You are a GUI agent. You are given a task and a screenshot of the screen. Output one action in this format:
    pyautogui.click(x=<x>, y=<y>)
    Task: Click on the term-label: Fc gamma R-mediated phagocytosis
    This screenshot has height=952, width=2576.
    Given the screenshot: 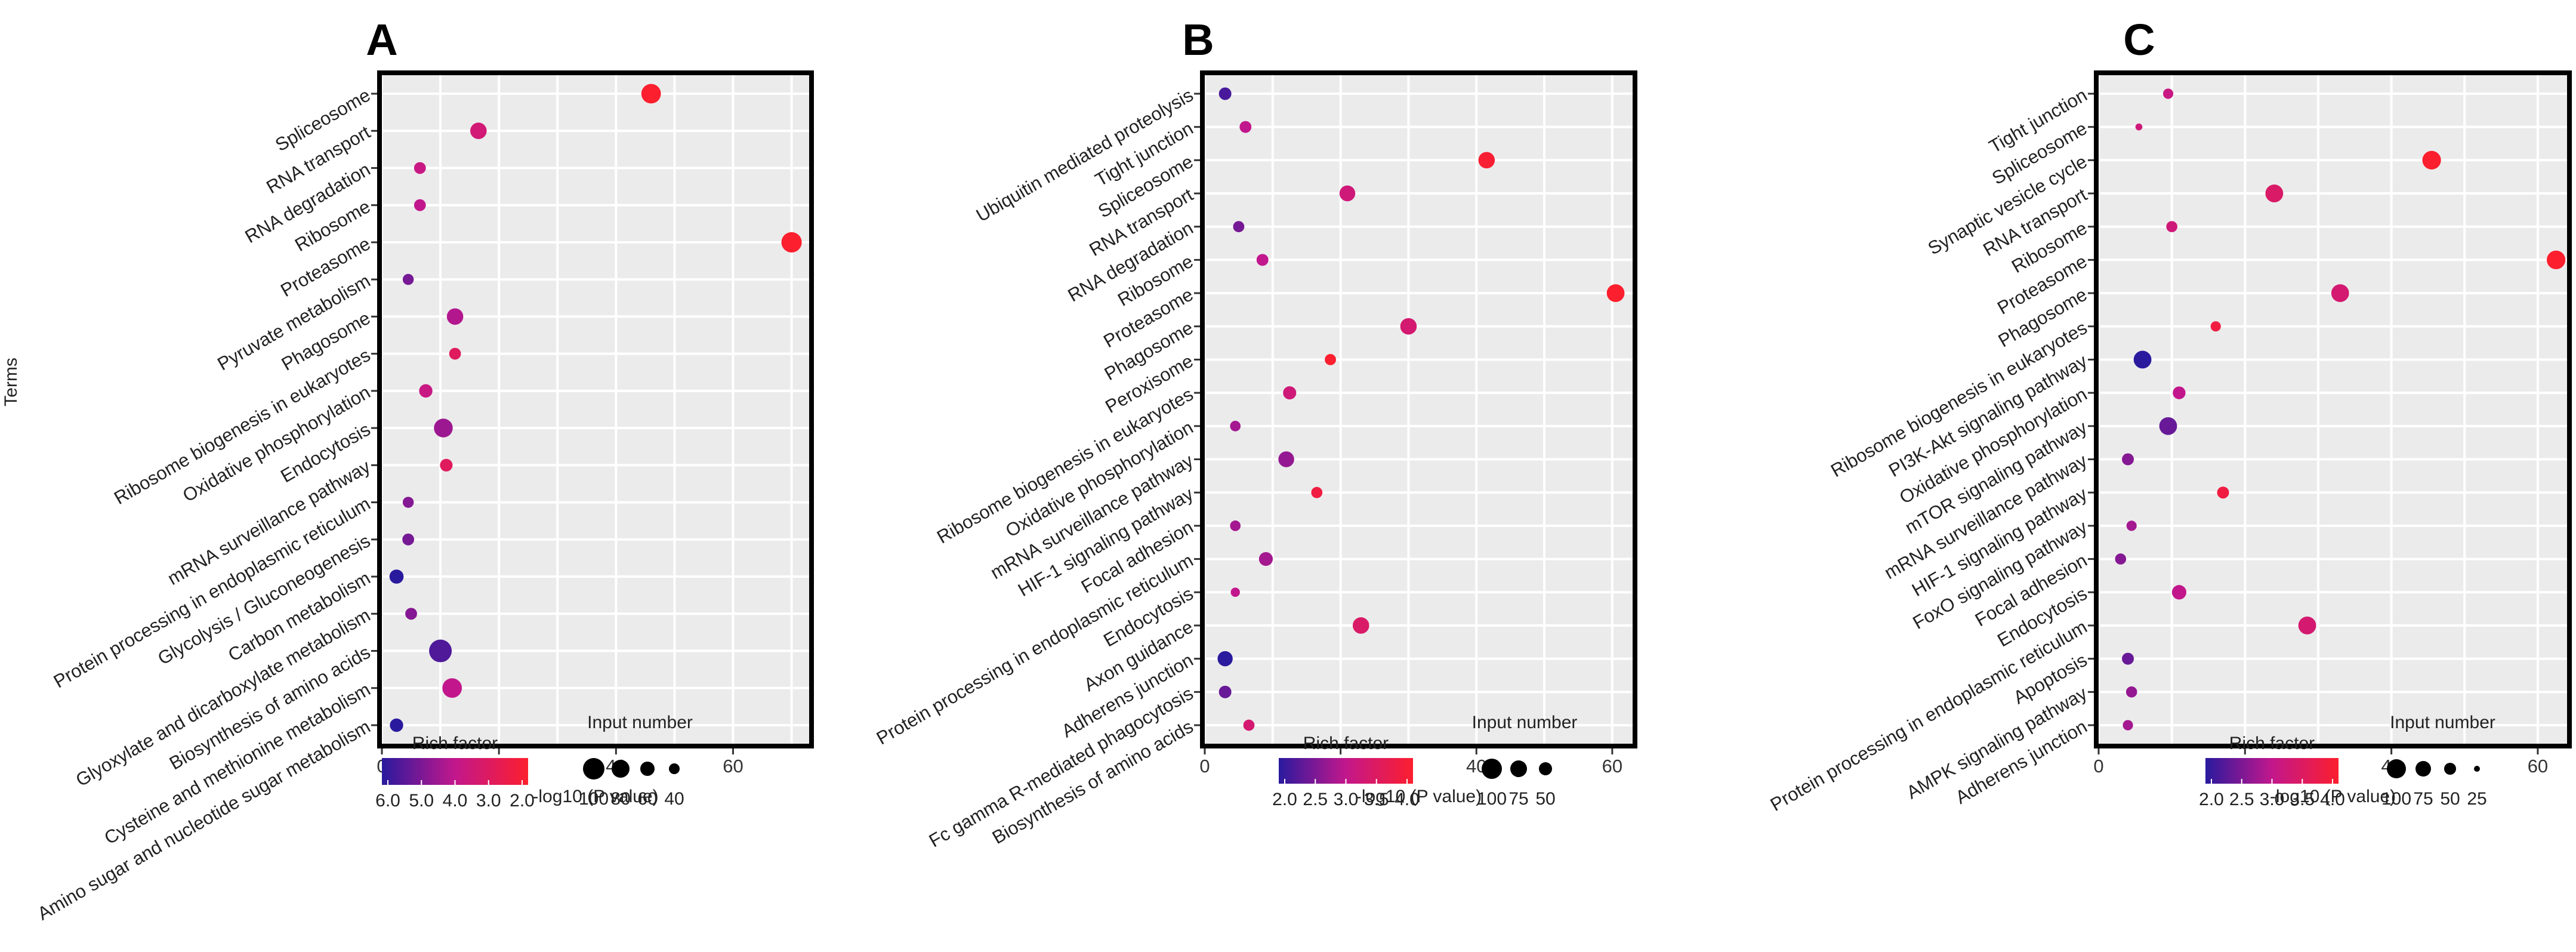 What is the action you would take?
    pyautogui.click(x=1061, y=767)
    